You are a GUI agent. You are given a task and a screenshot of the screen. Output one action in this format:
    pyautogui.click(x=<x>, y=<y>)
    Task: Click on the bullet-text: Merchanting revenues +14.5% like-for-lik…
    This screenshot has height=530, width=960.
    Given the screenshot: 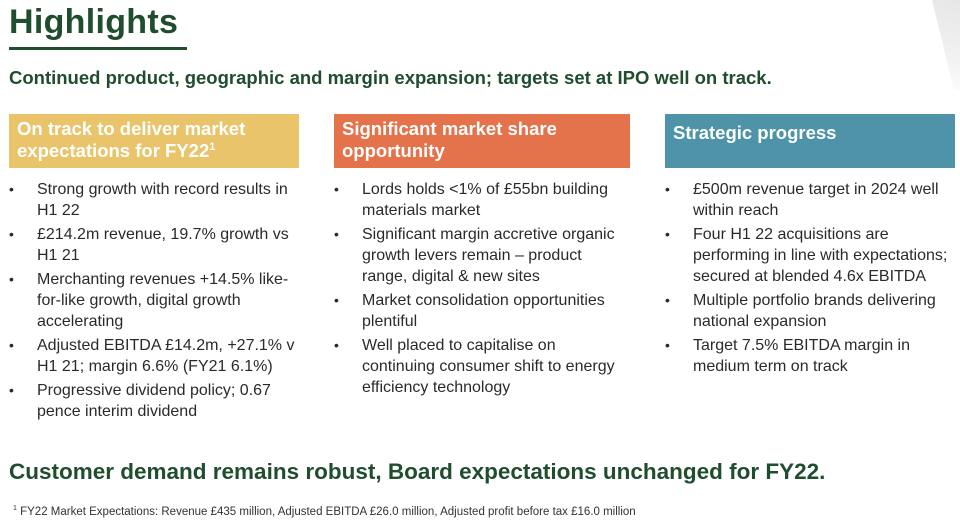 What is the action you would take?
    pyautogui.click(x=163, y=300)
    